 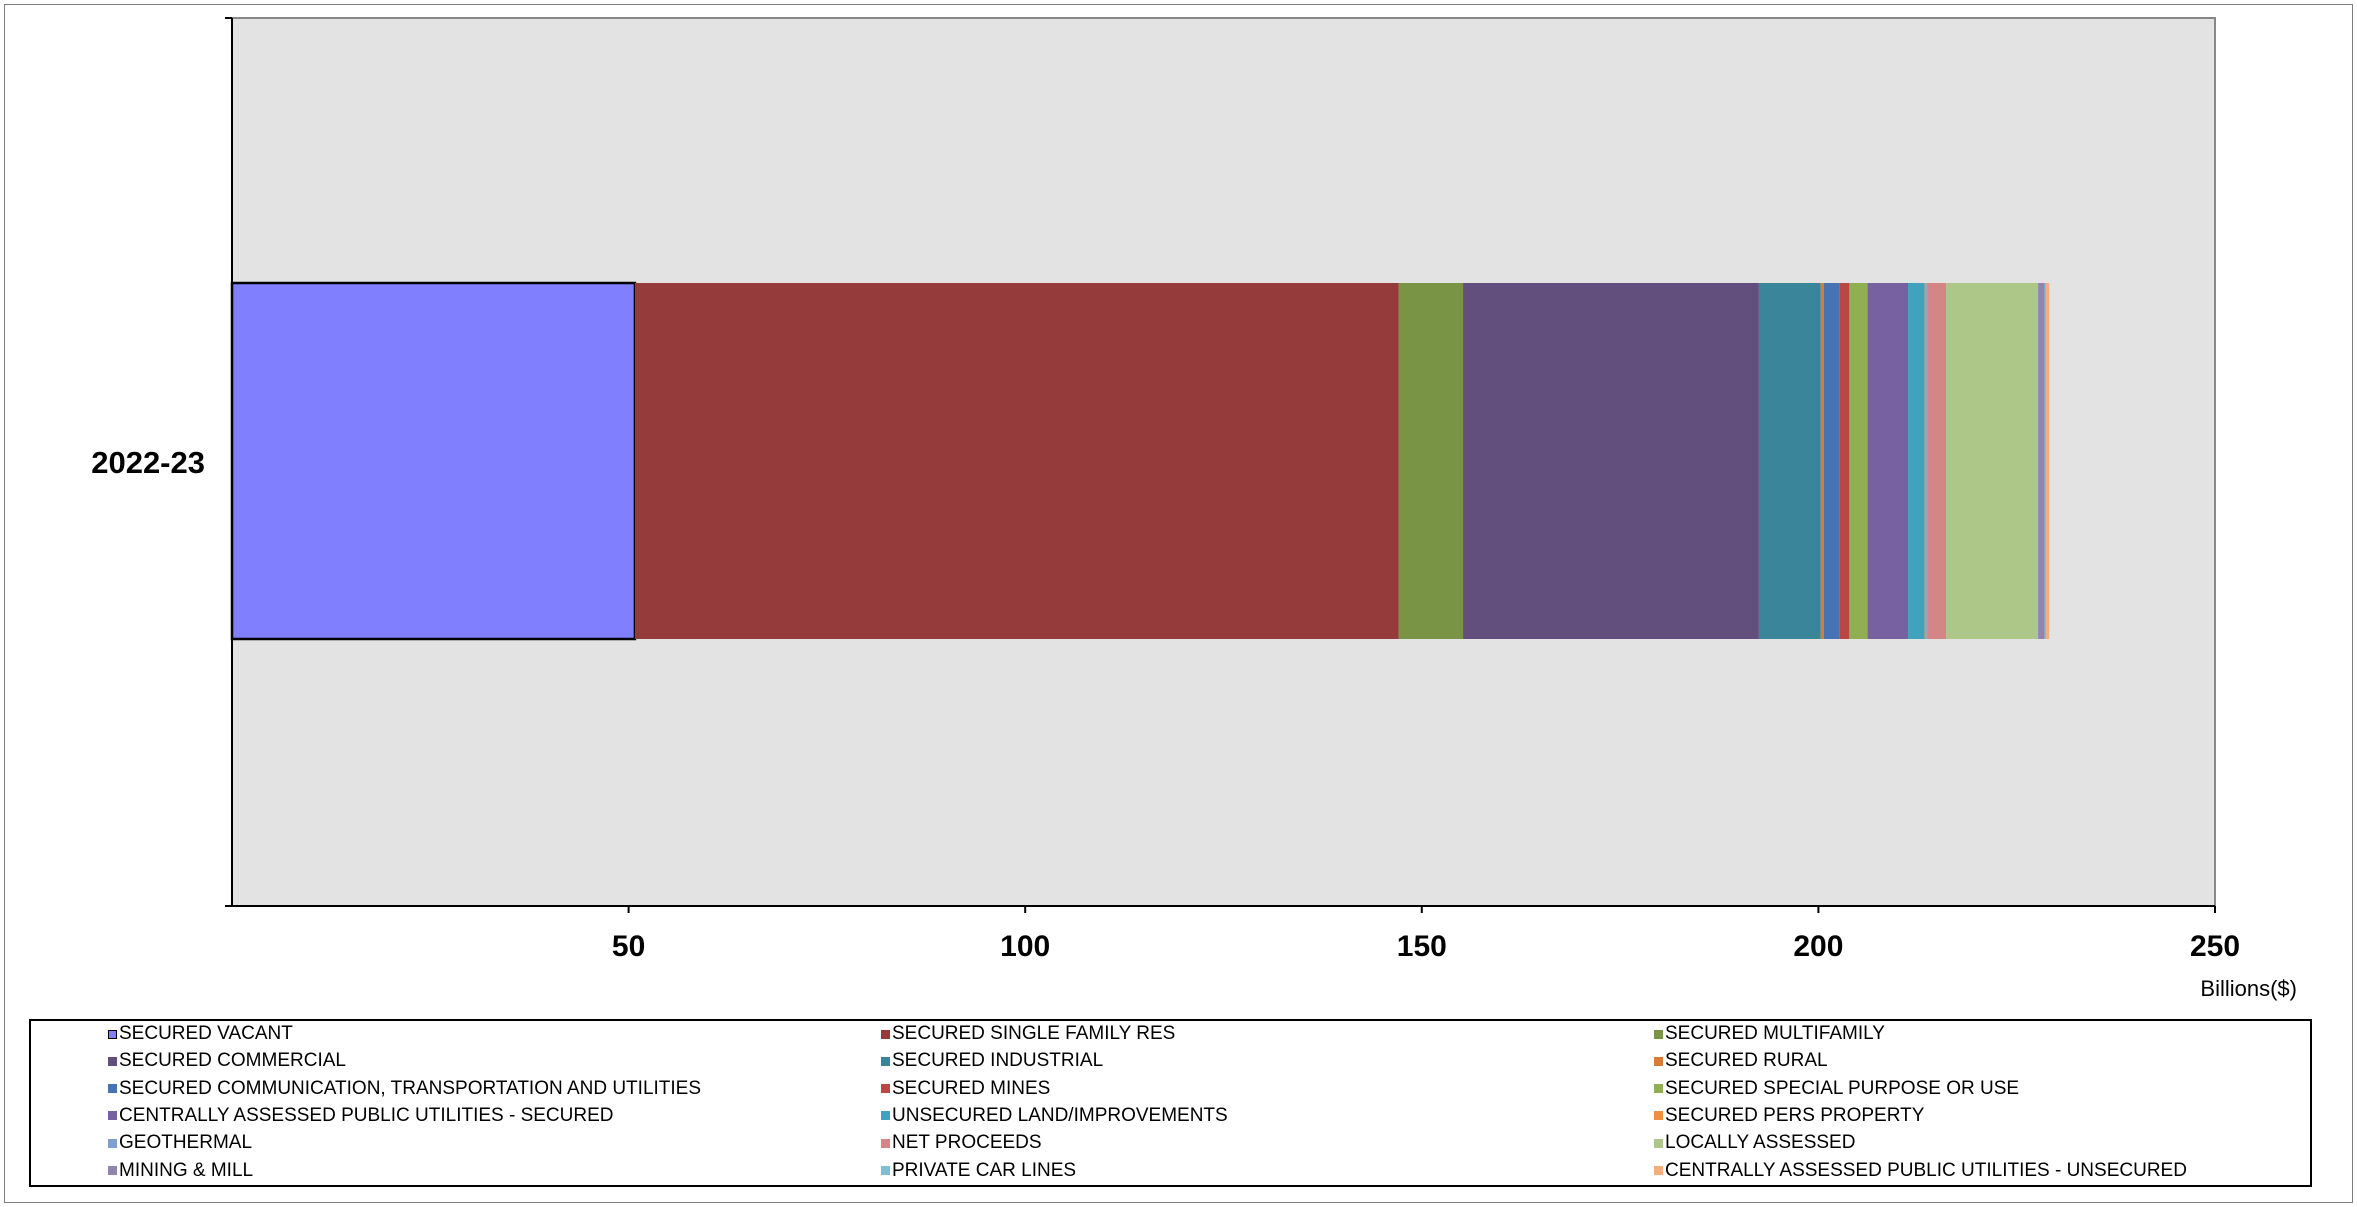 I want to click on legend-item: SECURED VACANT, so click(x=200, y=1034).